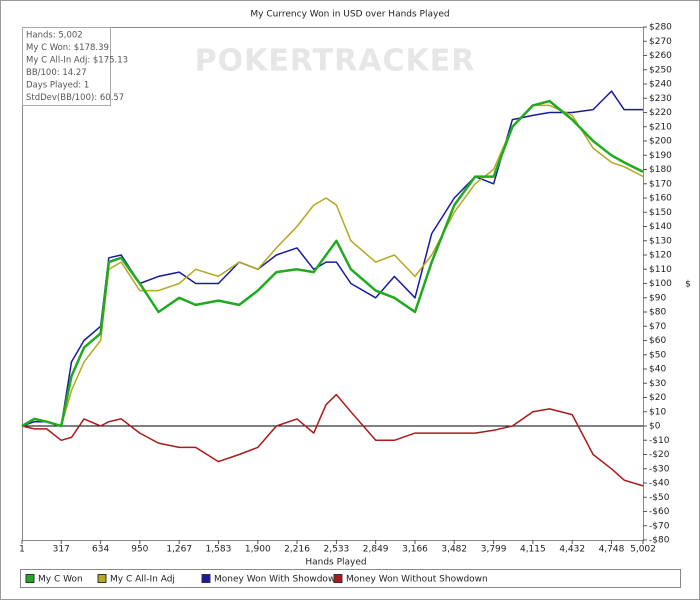  Describe the element at coordinates (660, 85) in the screenshot. I see `y-tick-label: $240` at that location.